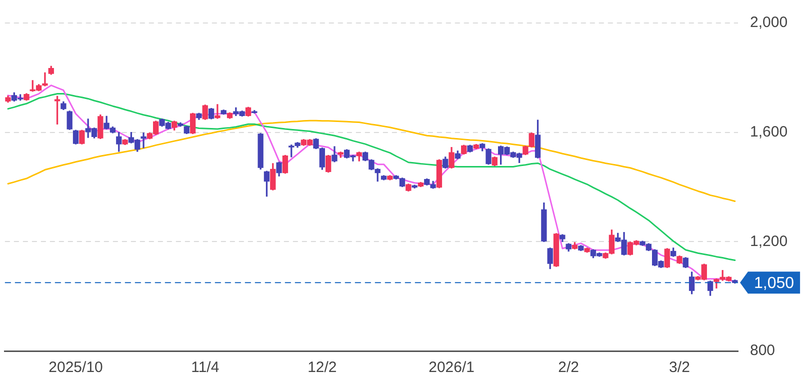  Describe the element at coordinates (774, 283) in the screenshot. I see `ref-line-label: 1,050` at that location.